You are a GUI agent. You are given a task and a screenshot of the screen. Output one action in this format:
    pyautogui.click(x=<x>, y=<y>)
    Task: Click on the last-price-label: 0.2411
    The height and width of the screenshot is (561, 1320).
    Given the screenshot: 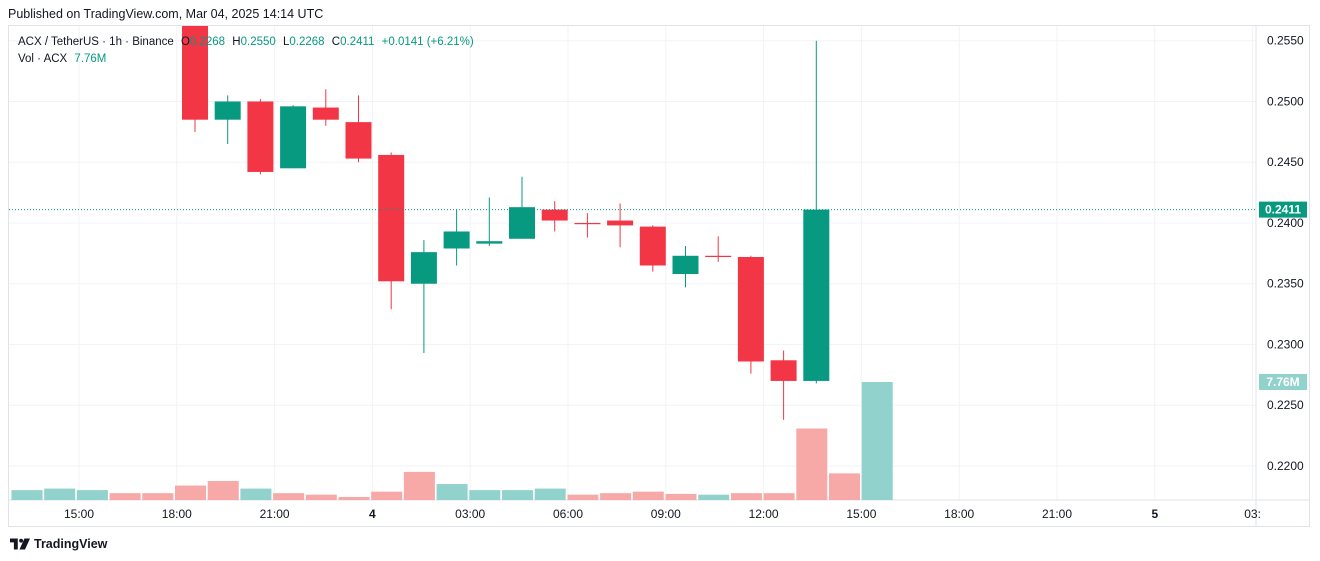 What is the action you would take?
    pyautogui.click(x=1283, y=210)
    